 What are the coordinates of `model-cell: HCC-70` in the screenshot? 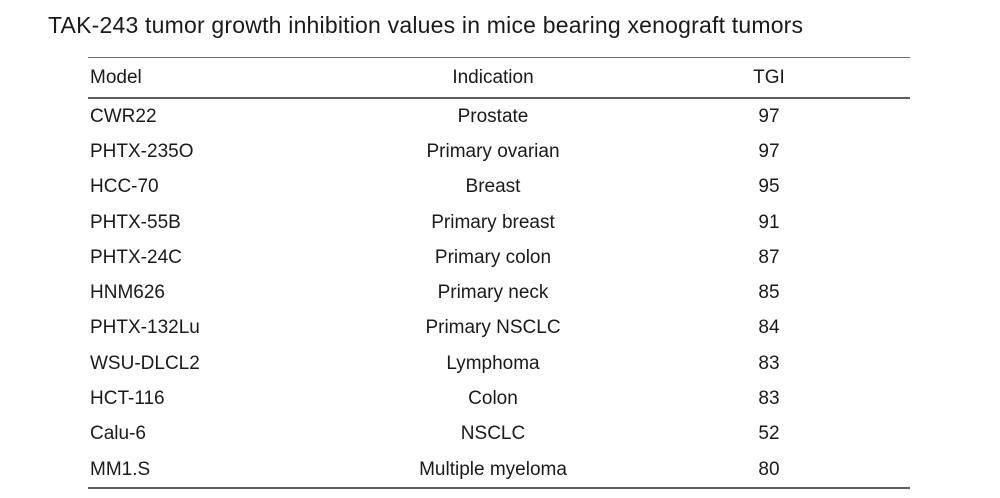 It's located at (124, 187).